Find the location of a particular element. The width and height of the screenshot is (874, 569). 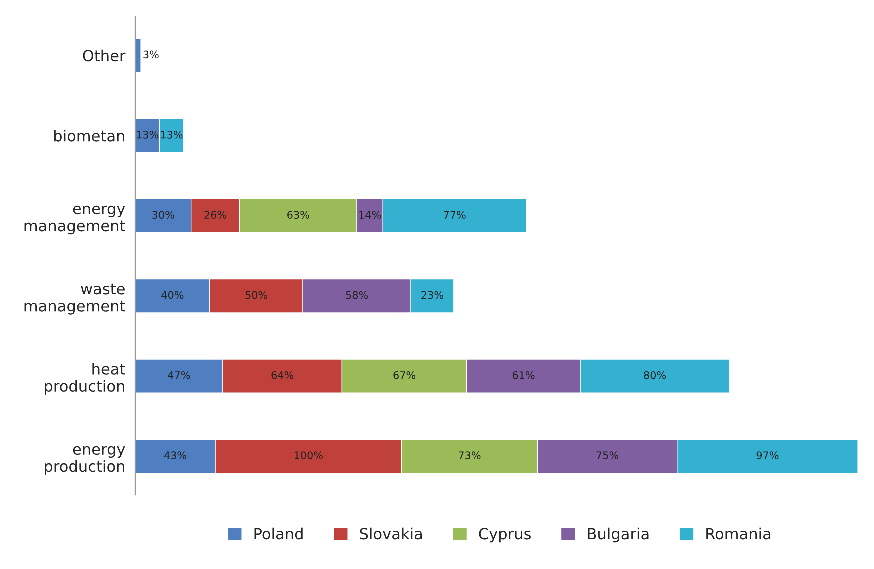

legend-label: Bulgaria is located at coordinates (618, 535).